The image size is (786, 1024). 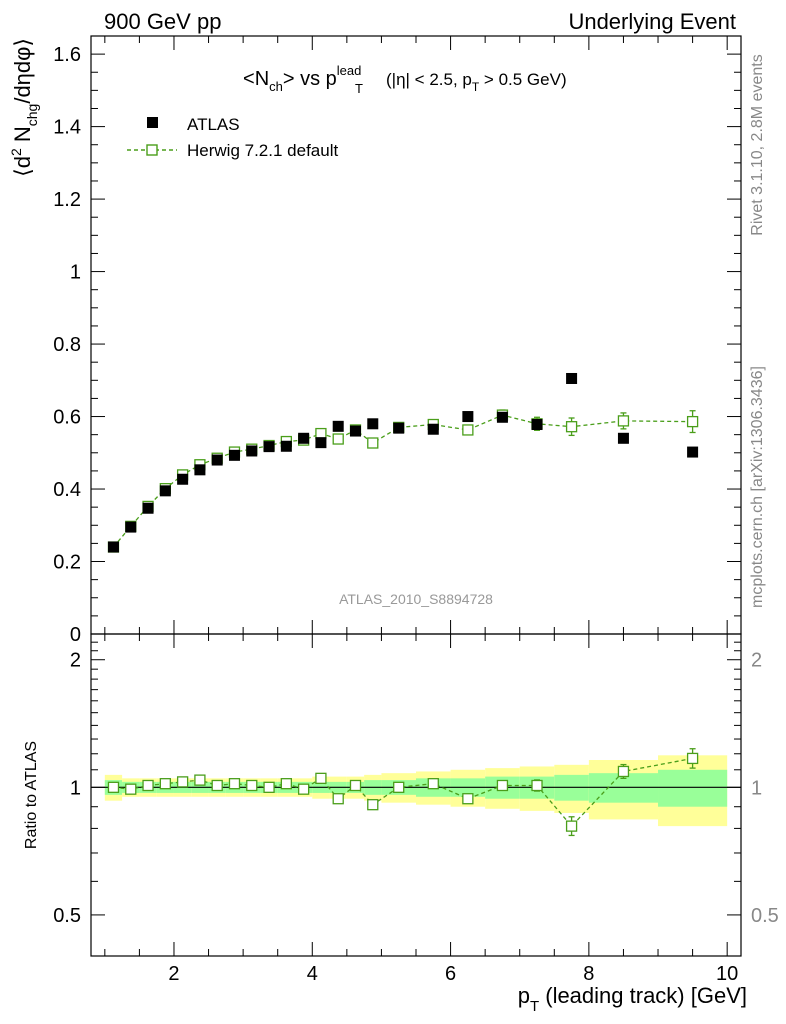 I want to click on y-tick-label: 0.4, so click(x=67, y=490).